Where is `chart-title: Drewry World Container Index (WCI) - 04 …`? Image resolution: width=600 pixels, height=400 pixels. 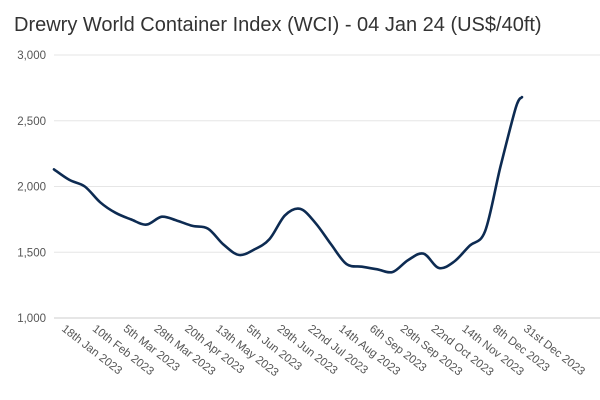
chart-title: Drewry World Container Index (WCI) - 04 … is located at coordinates (278, 25).